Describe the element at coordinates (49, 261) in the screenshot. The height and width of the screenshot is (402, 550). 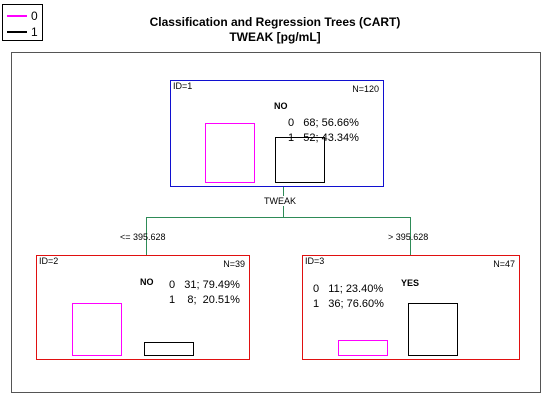
I see `node-id-label: ID=2` at that location.